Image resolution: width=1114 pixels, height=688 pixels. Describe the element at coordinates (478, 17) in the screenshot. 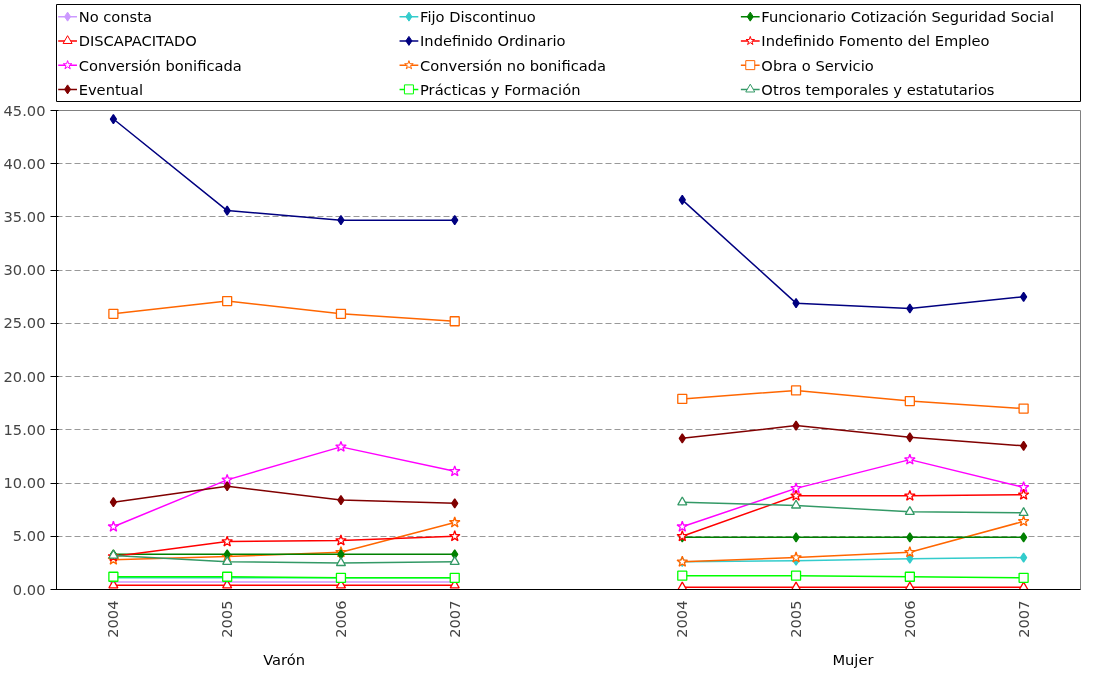

I see `legend-label: Fijo Discontinuo` at that location.